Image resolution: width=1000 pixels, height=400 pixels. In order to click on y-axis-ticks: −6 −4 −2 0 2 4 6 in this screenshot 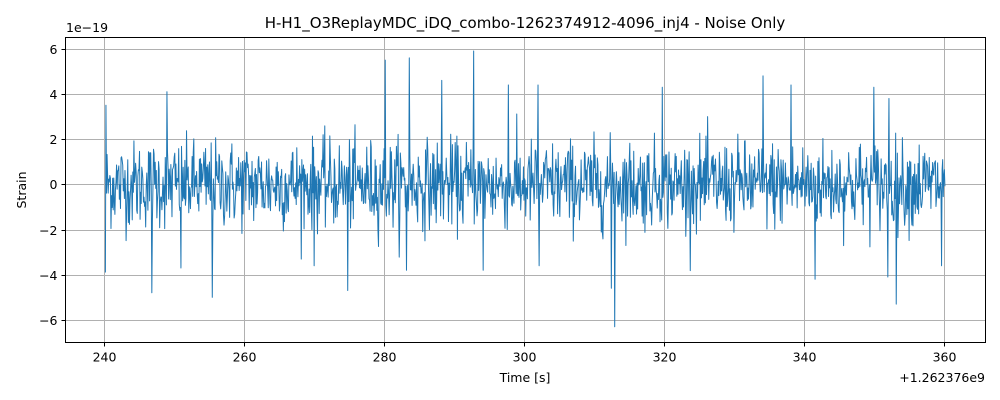, I will do `click(52, 185)`.